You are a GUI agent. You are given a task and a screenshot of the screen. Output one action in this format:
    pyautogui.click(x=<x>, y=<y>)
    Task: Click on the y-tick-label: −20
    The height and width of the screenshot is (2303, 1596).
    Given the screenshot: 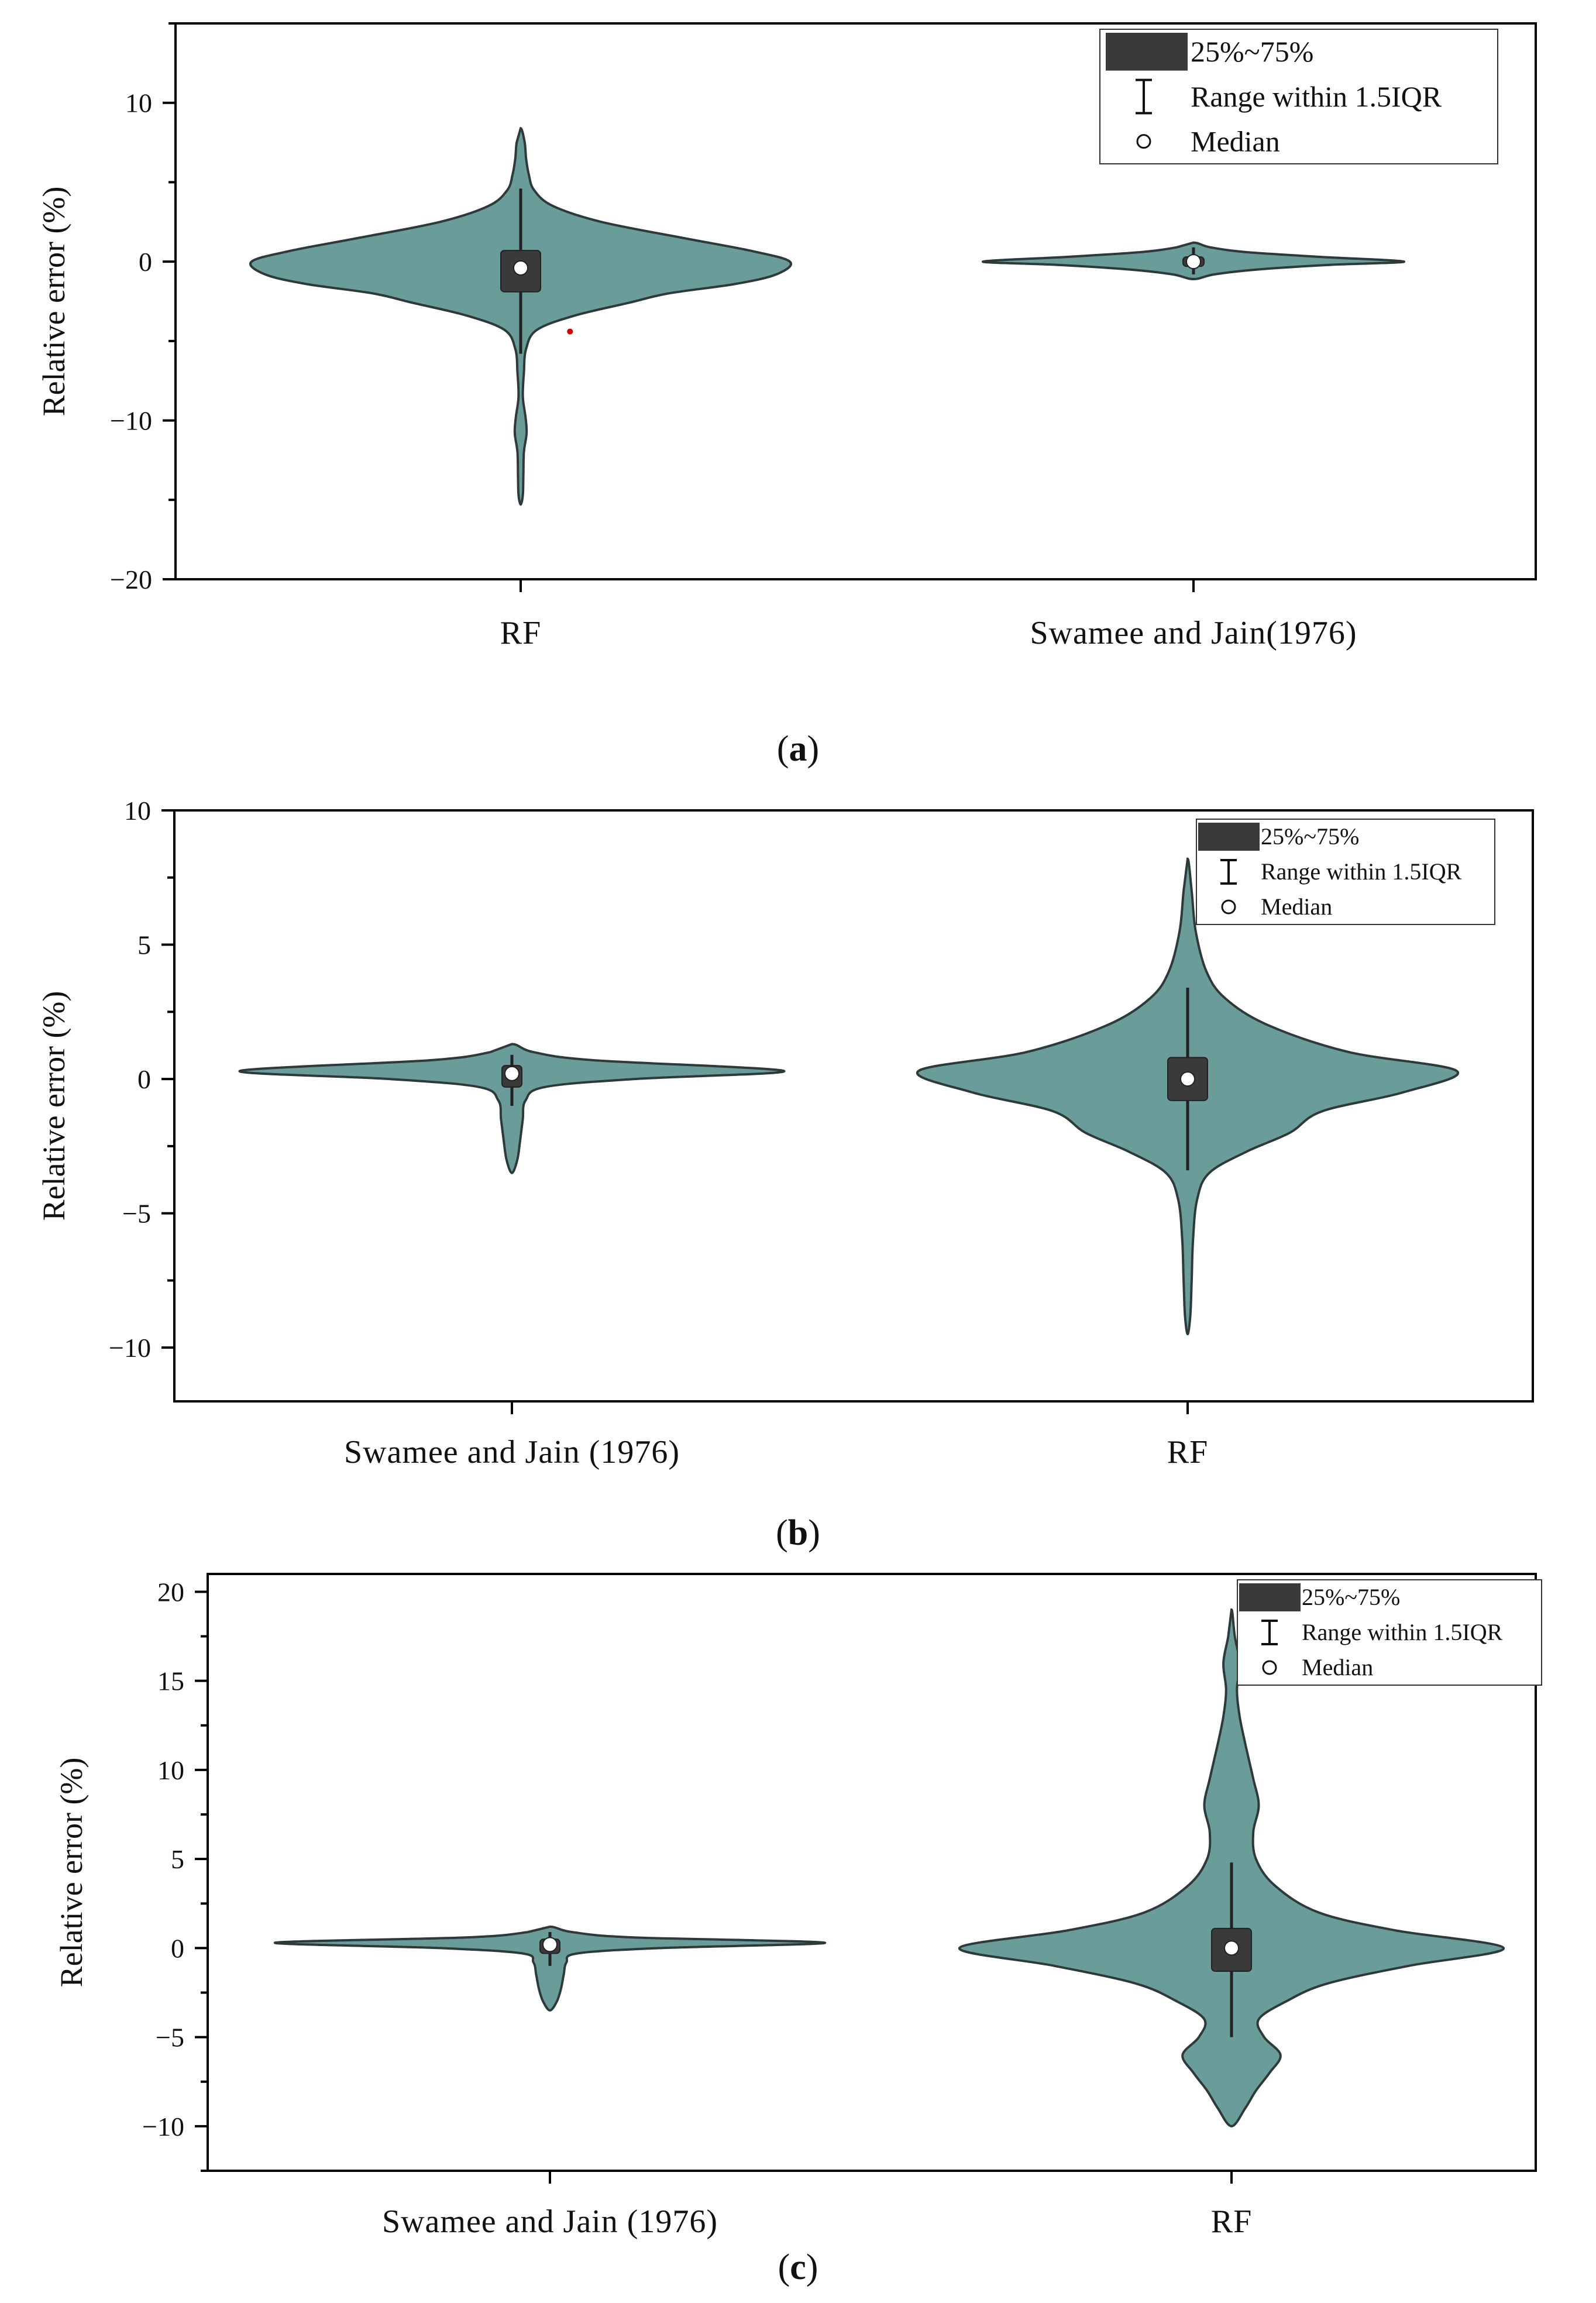 What is the action you would take?
    pyautogui.click(x=131, y=579)
    